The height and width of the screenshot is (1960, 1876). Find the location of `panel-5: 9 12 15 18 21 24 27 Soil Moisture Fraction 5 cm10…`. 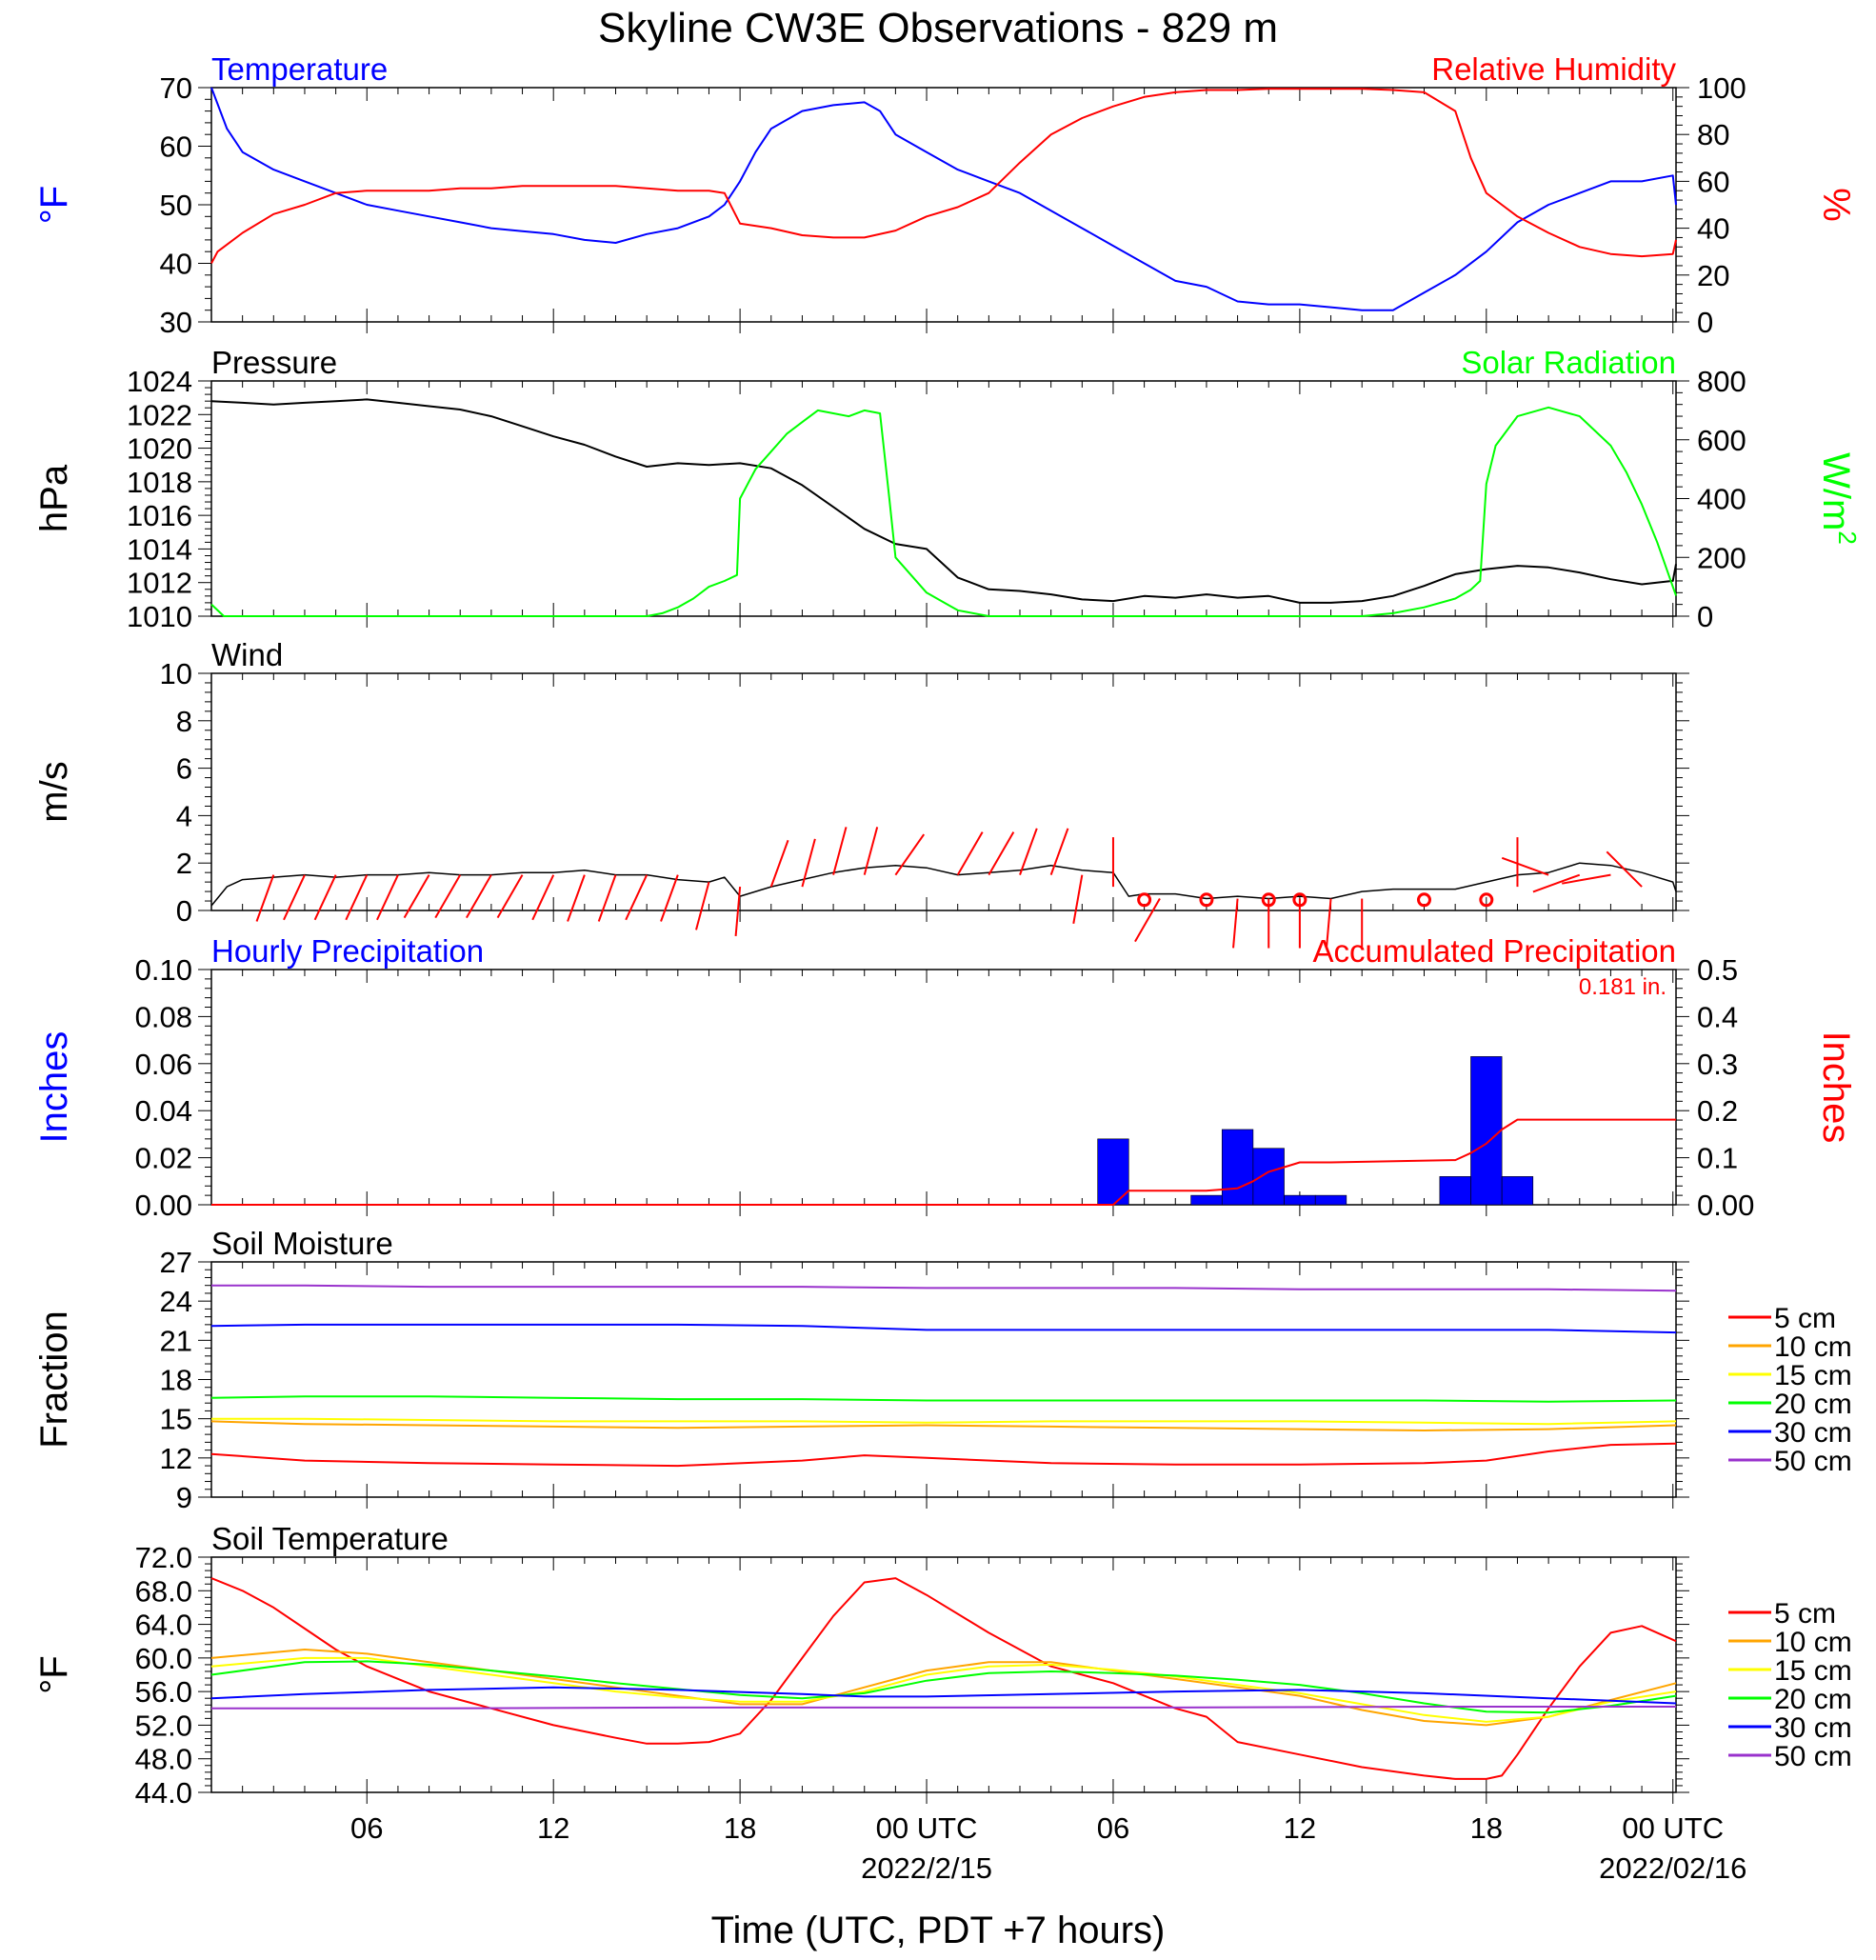

panel-5: 9 12 15 18 21 24 27 Soil Moisture Fraction 5 cm10… is located at coordinates (943, 1370).